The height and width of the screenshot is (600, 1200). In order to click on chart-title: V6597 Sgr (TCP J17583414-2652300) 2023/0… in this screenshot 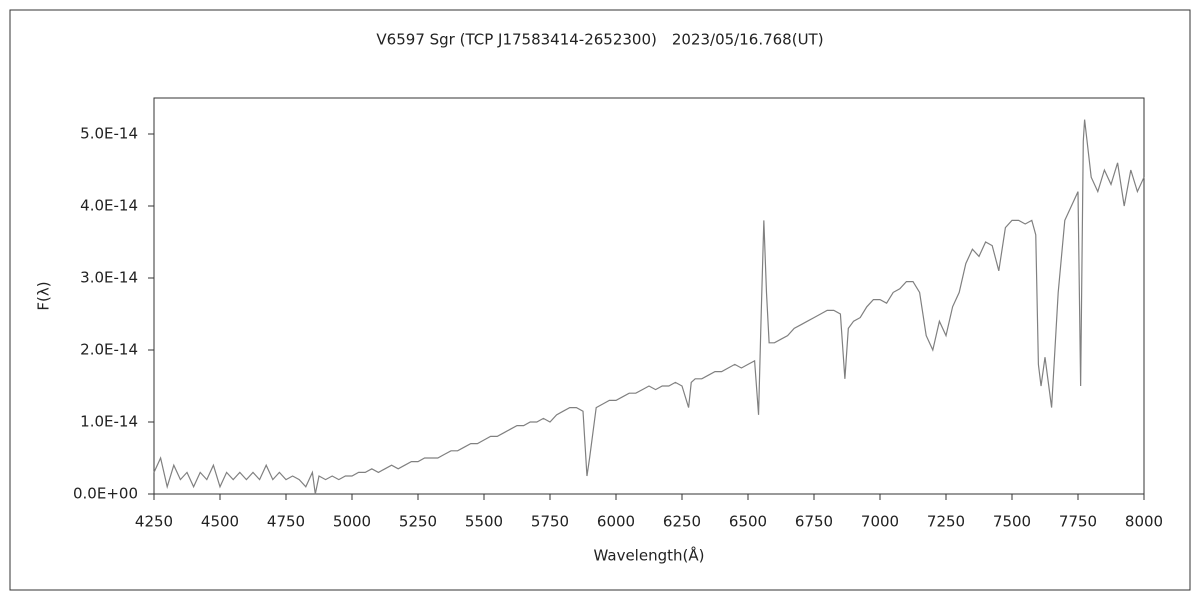, I will do `click(599, 40)`.